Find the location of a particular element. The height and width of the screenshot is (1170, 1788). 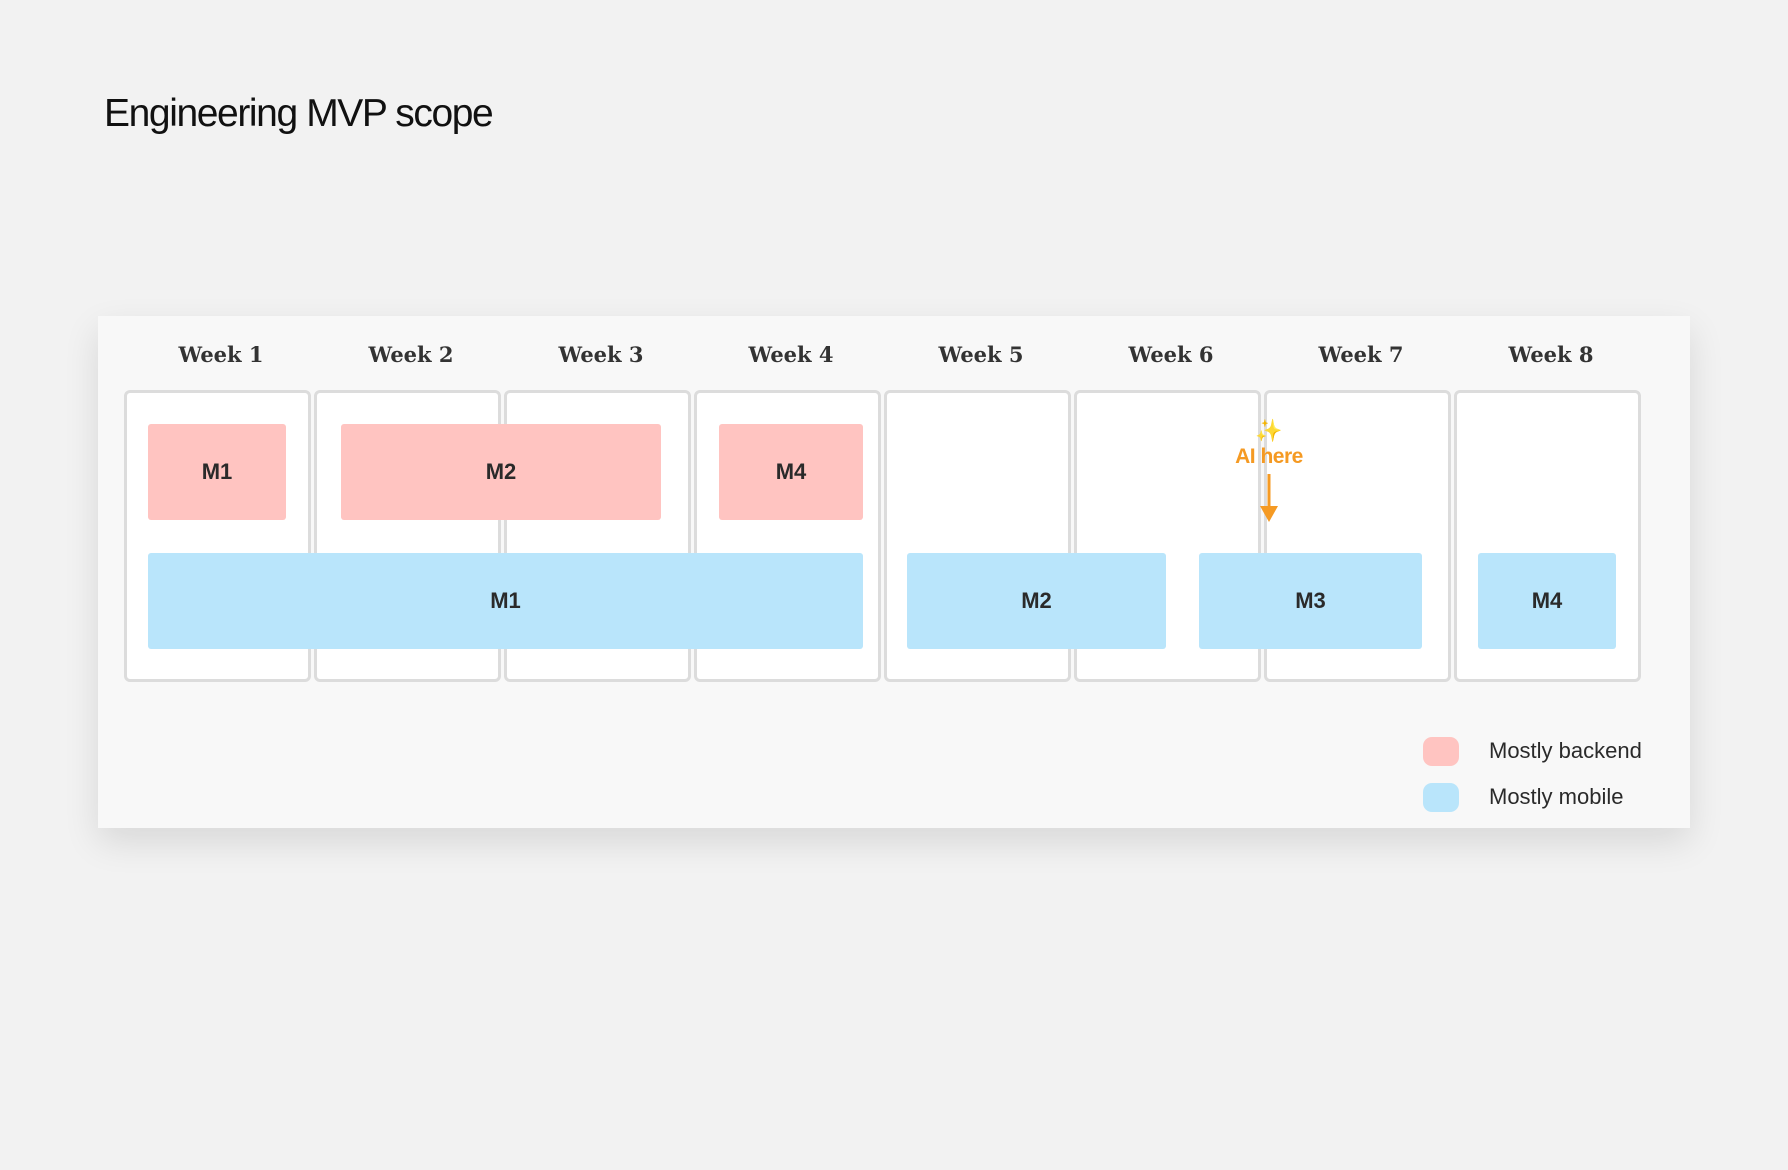

legend-item-backend: Mostly backend is located at coordinates (1532, 751).